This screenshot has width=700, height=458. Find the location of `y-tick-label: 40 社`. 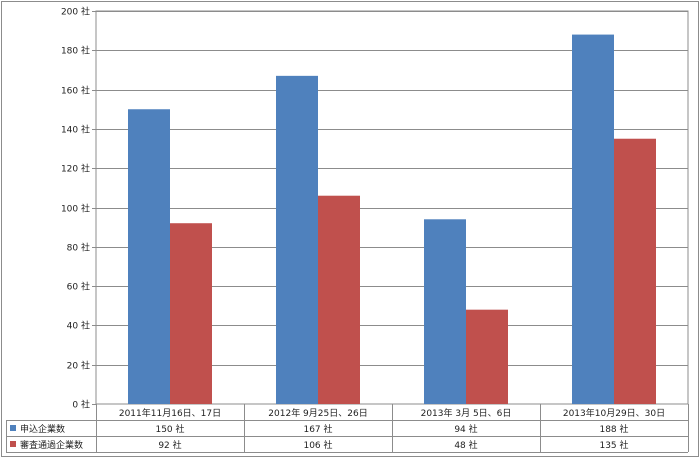

y-tick-label: 40 社 is located at coordinates (78, 326).